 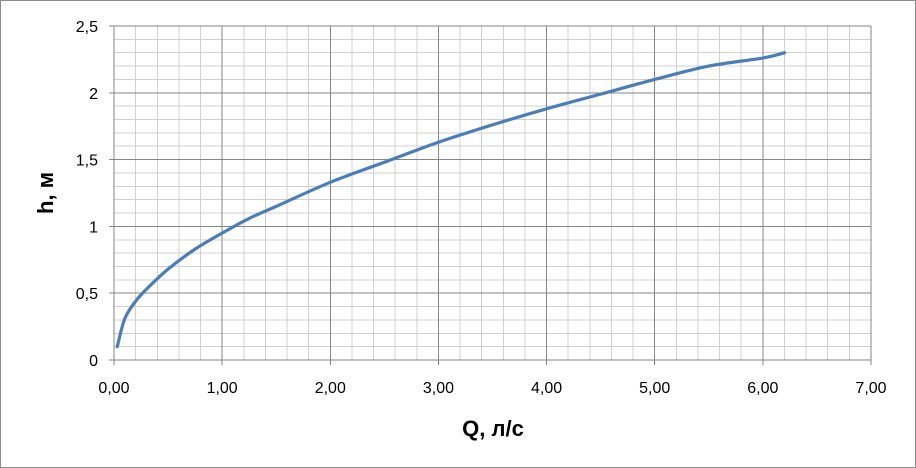 What do you see at coordinates (93, 227) in the screenshot?
I see `y-tick-label: 1` at bounding box center [93, 227].